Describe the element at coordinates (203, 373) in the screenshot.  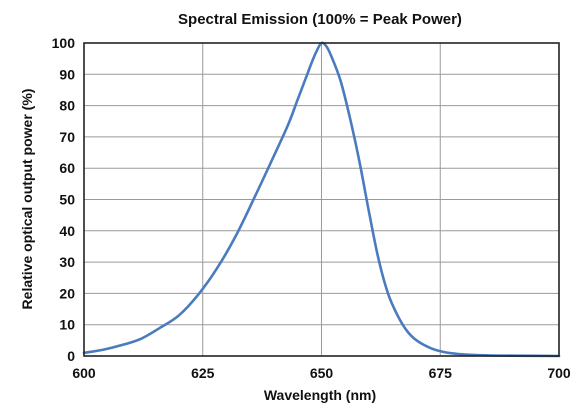
I see `x-tick-label: 625` at that location.